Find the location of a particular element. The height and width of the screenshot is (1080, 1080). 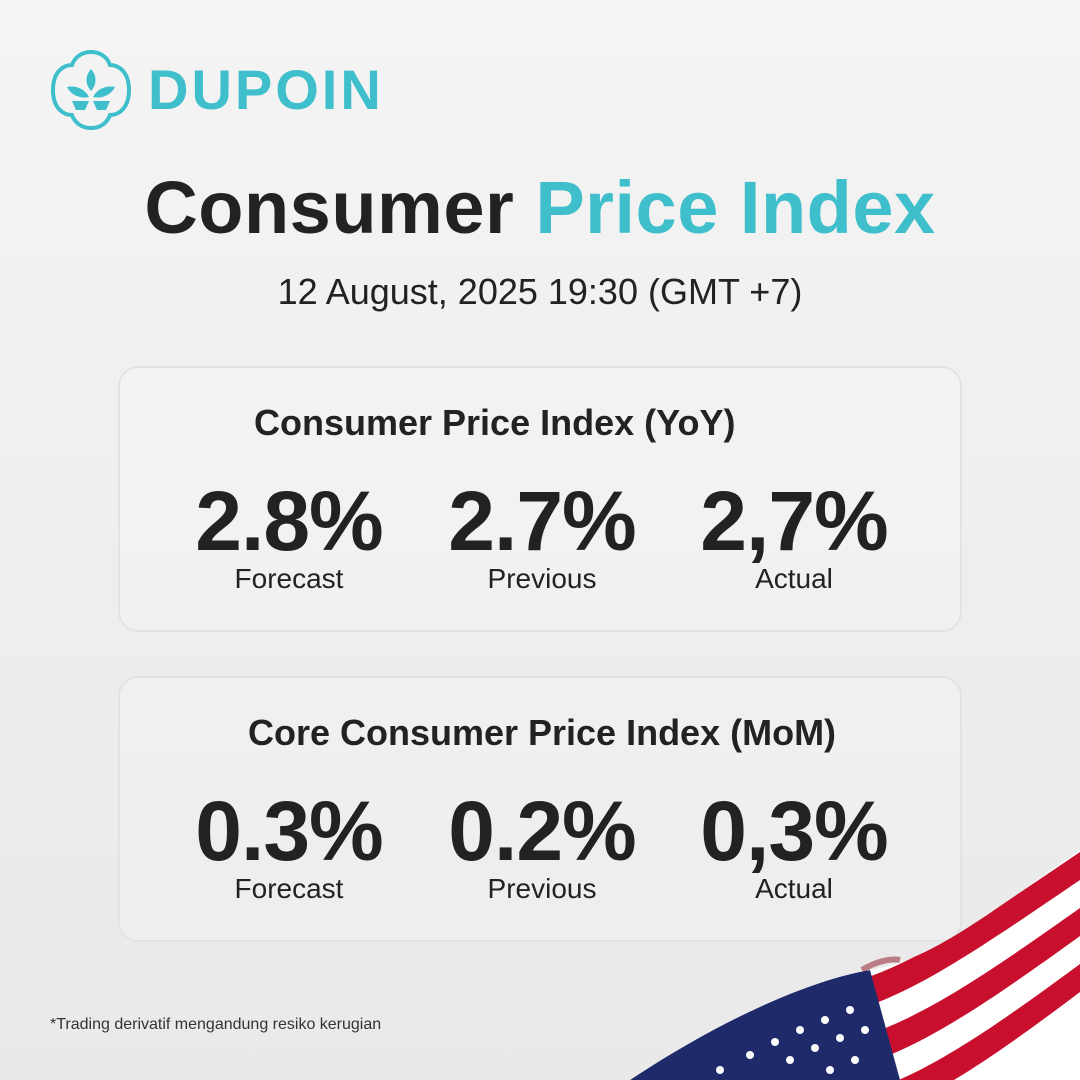

brand-header: DUPOIN is located at coordinates (217, 90).